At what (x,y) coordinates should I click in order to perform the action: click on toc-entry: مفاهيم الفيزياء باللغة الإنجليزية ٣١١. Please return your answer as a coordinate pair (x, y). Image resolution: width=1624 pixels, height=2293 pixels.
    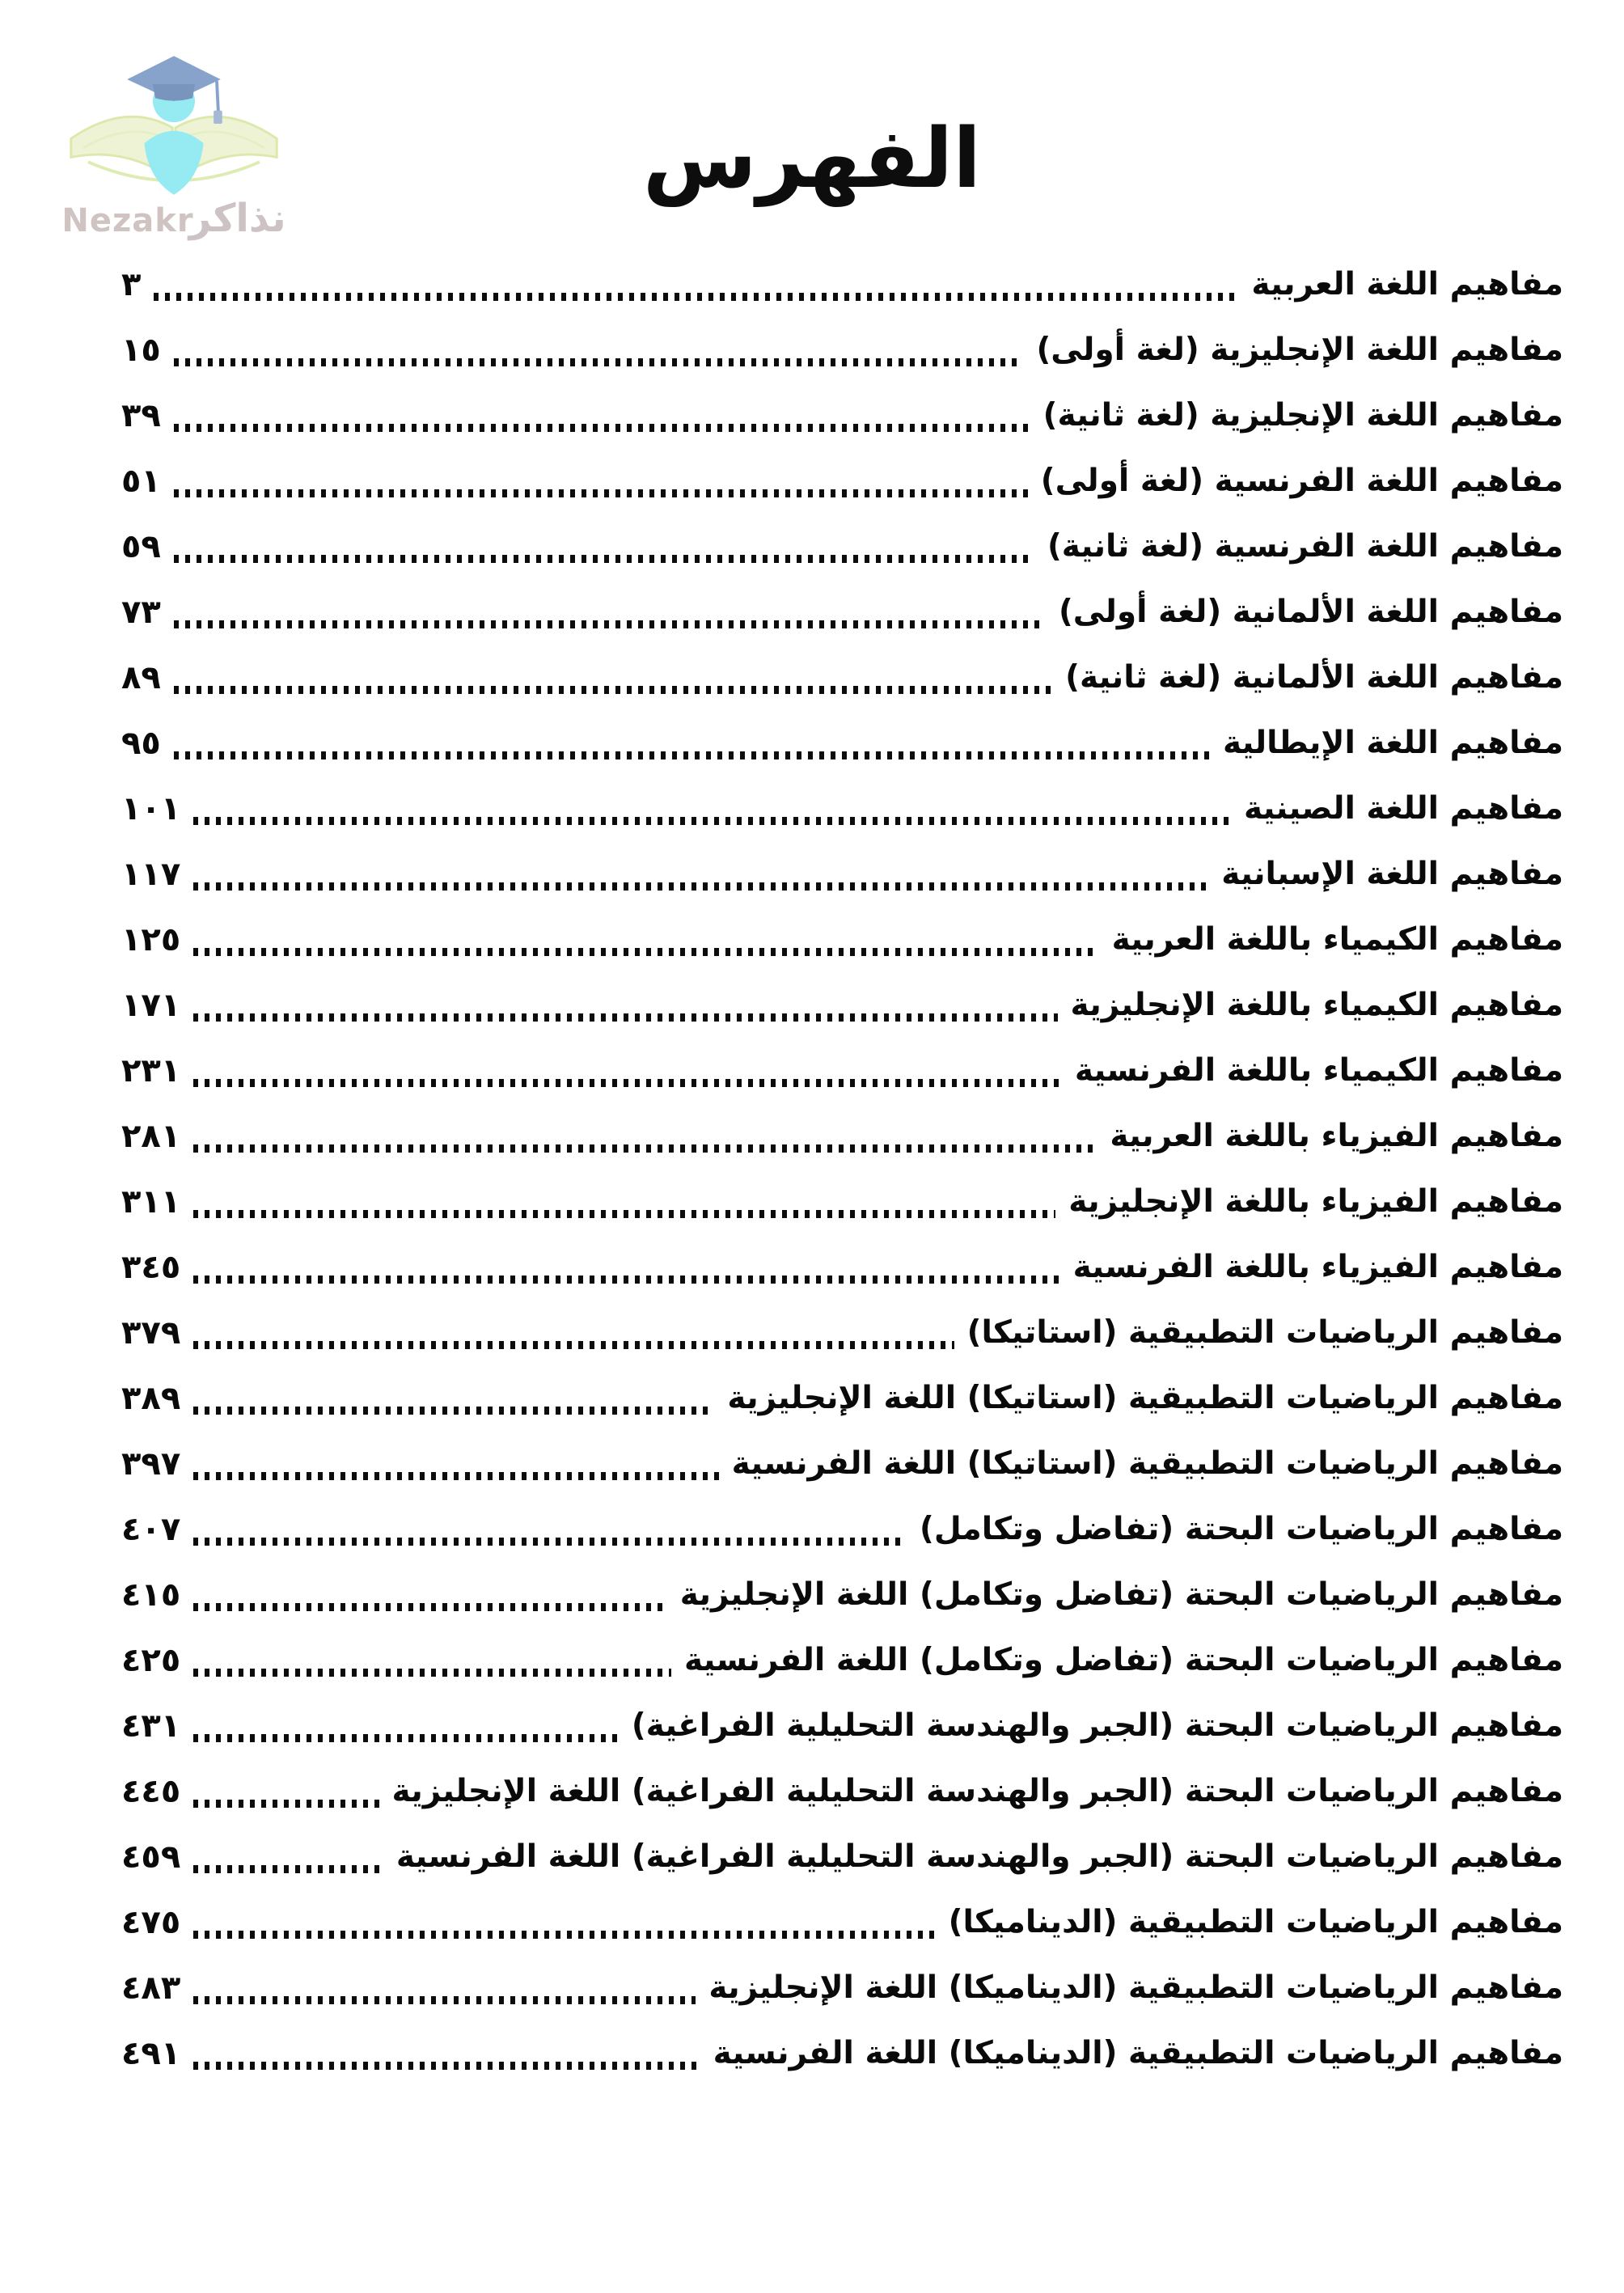
    Looking at the image, I should click on (842, 1201).